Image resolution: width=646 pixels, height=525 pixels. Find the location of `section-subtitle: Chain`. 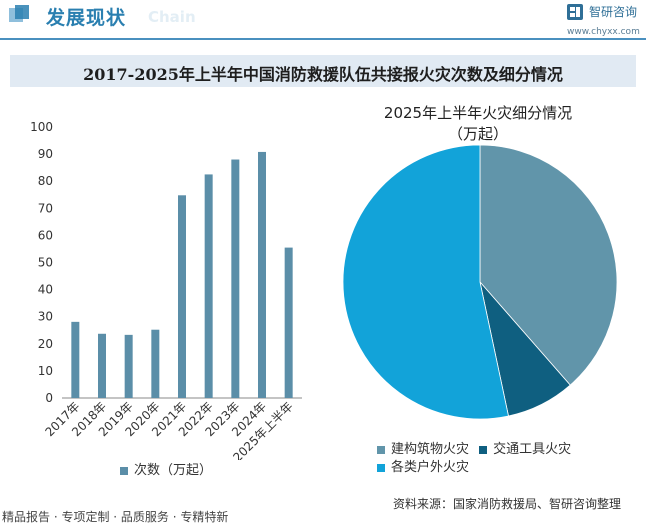

section-subtitle: Chain is located at coordinates (172, 17).